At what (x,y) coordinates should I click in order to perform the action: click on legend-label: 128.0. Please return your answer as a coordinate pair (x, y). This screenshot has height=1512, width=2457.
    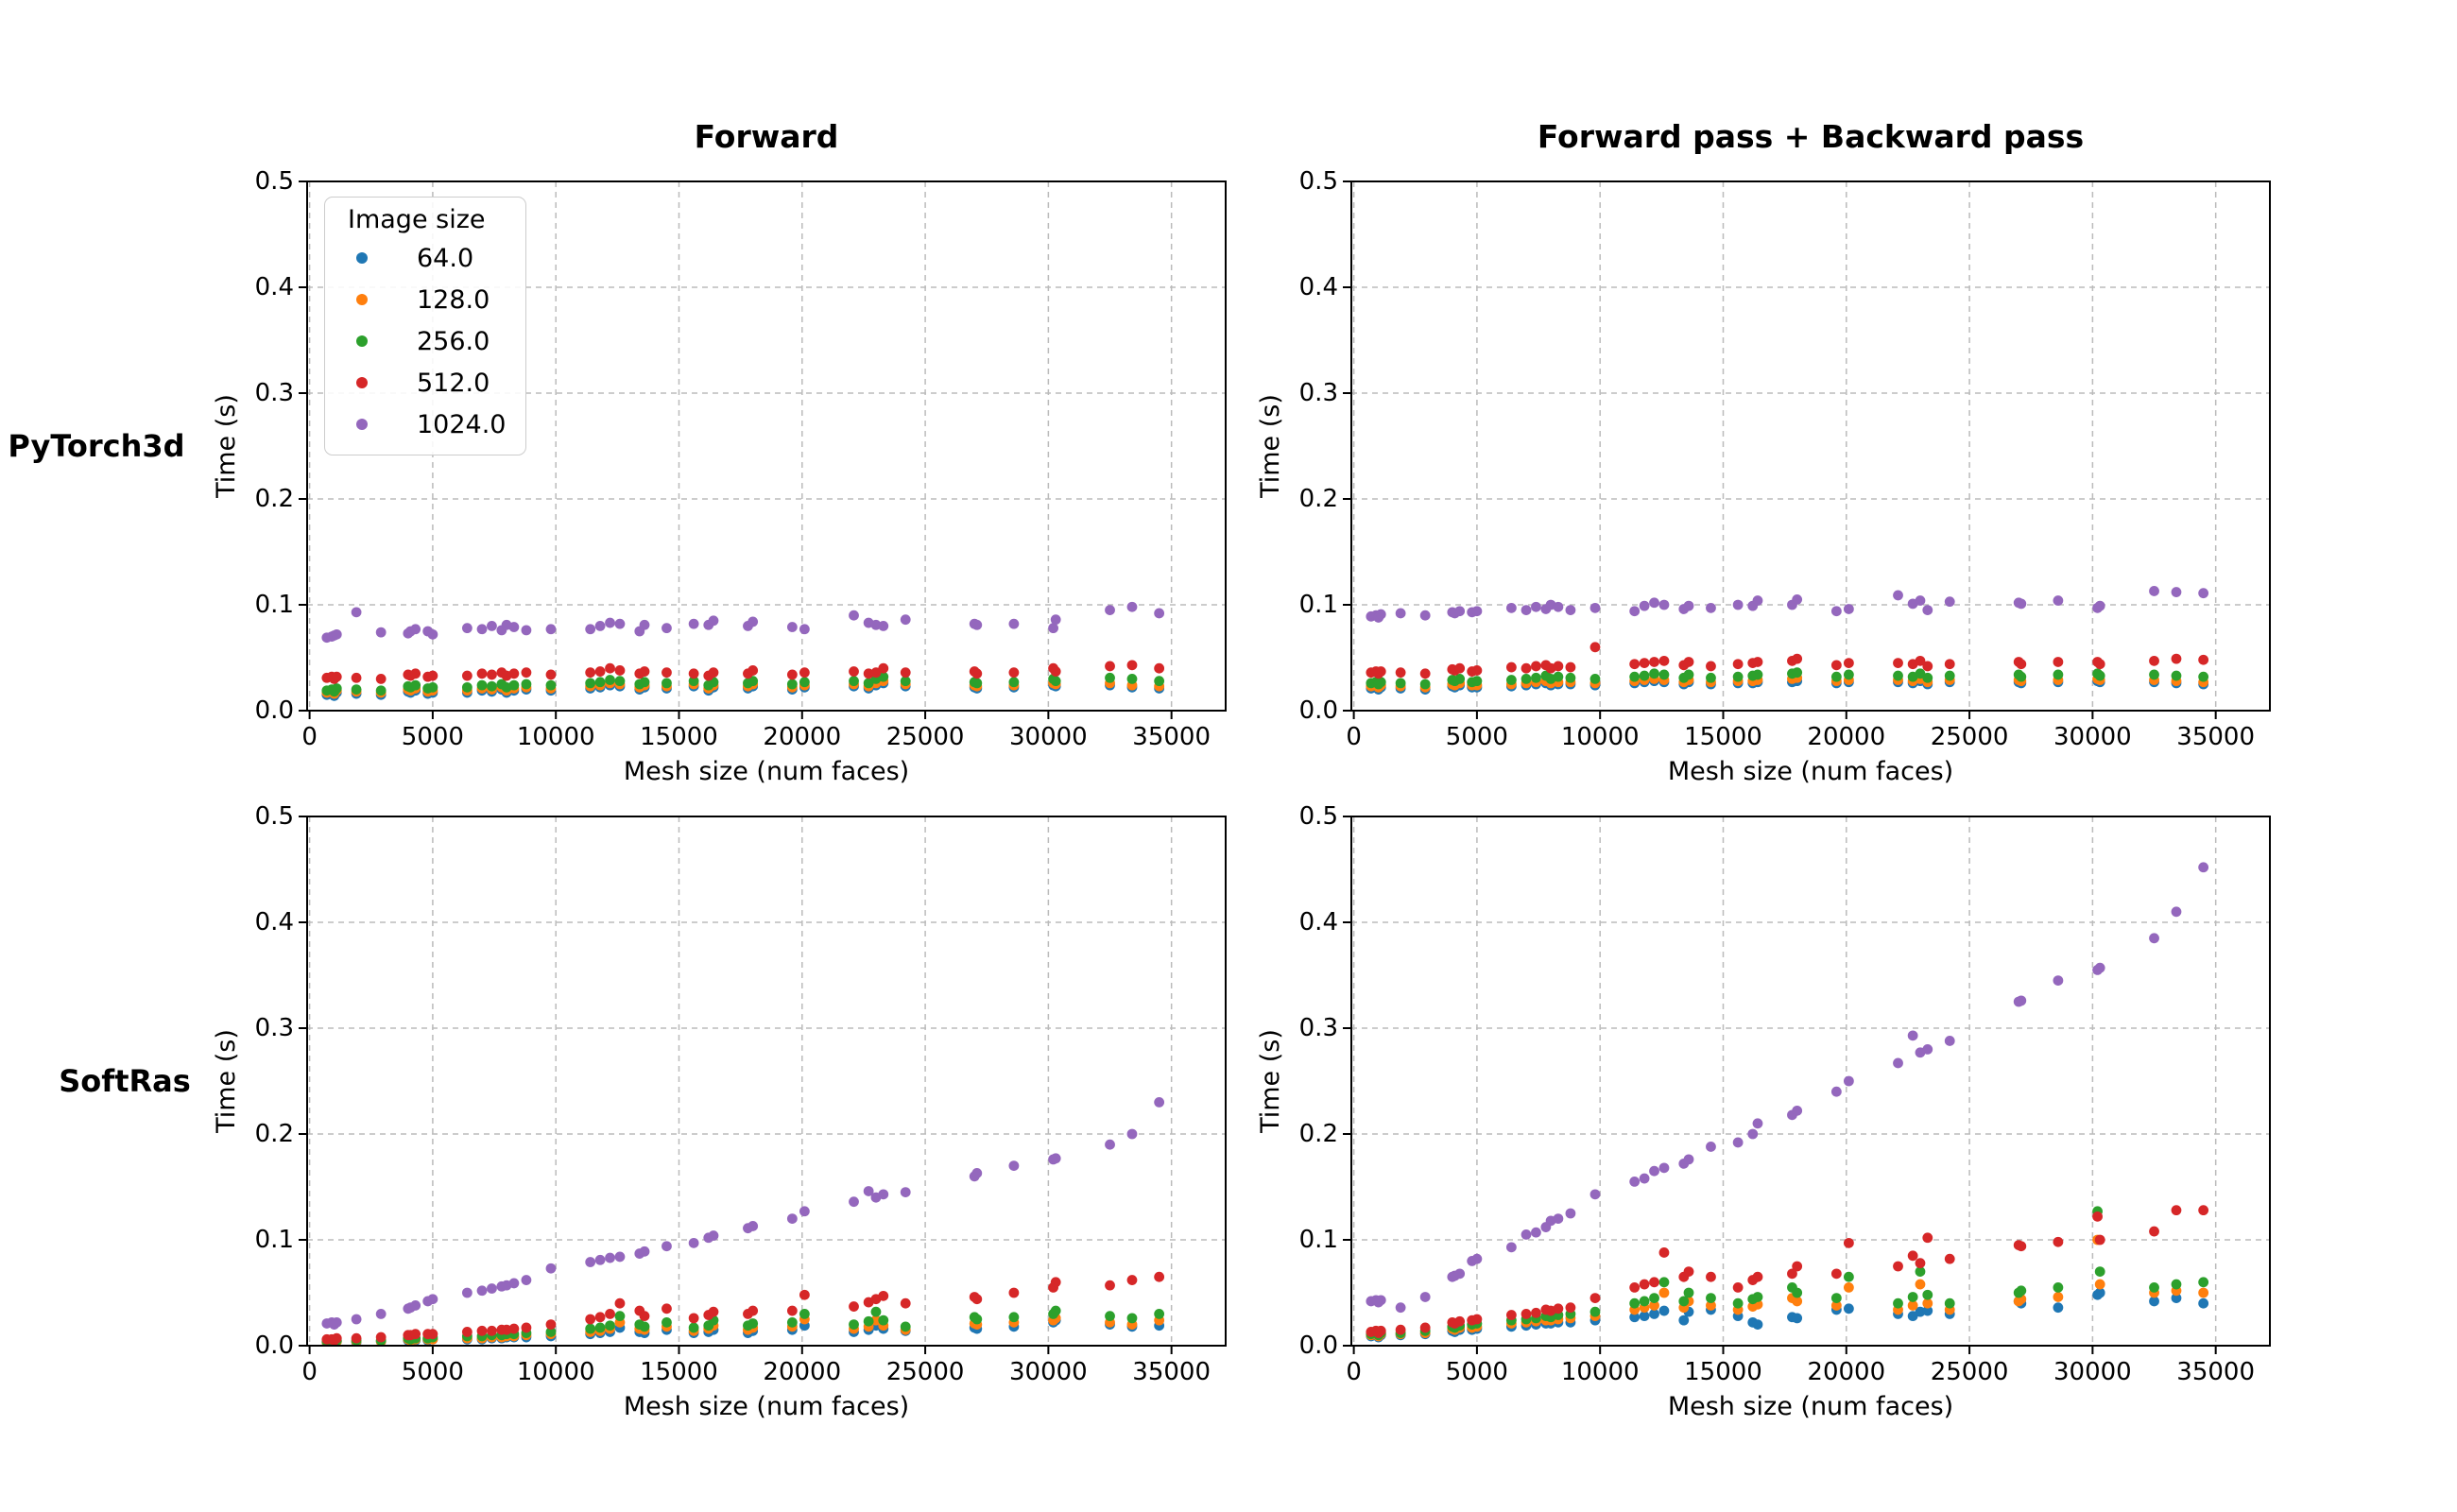
    Looking at the image, I should click on (453, 299).